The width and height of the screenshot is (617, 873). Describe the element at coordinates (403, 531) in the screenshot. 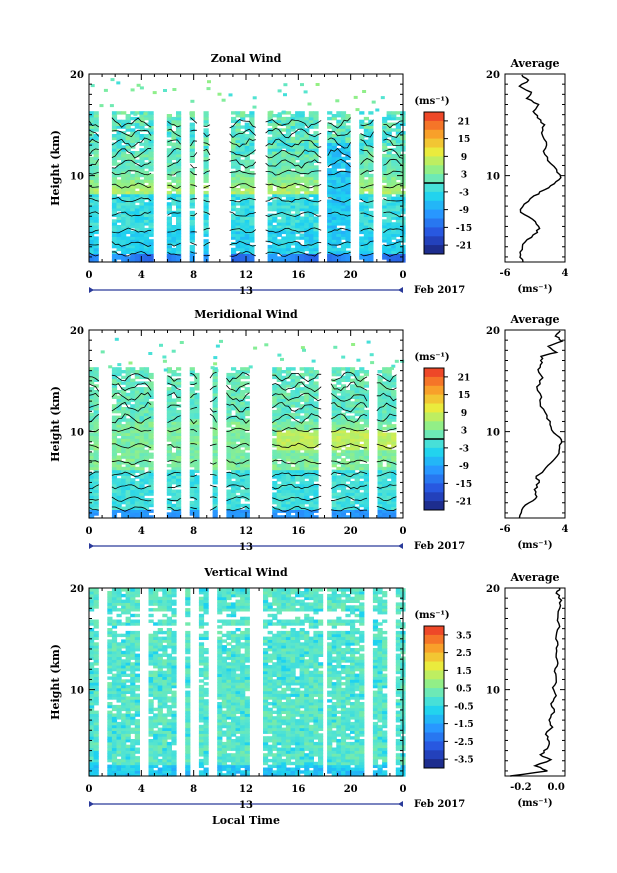

I see `x-tick-label: 0` at that location.